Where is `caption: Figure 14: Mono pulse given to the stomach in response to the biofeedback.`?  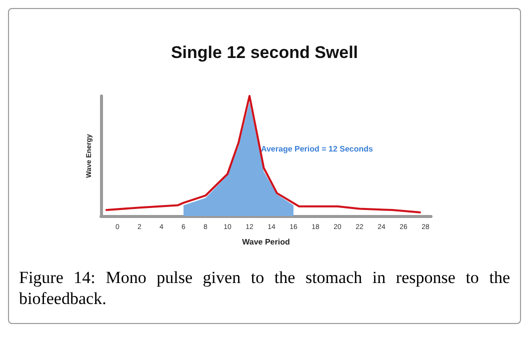
caption: Figure 14: Mono pulse given to the stomach in response to the biofeedback. is located at coordinates (264, 288).